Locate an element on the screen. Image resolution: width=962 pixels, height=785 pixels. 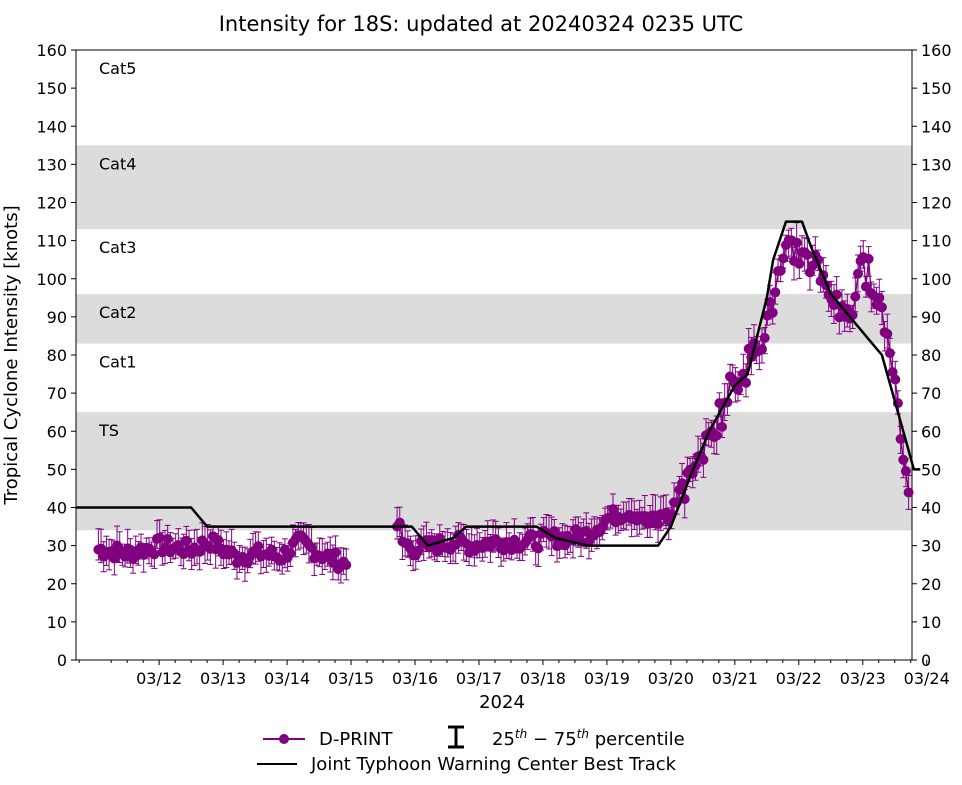
y-tick-left-label: 110 is located at coordinates (51, 241).